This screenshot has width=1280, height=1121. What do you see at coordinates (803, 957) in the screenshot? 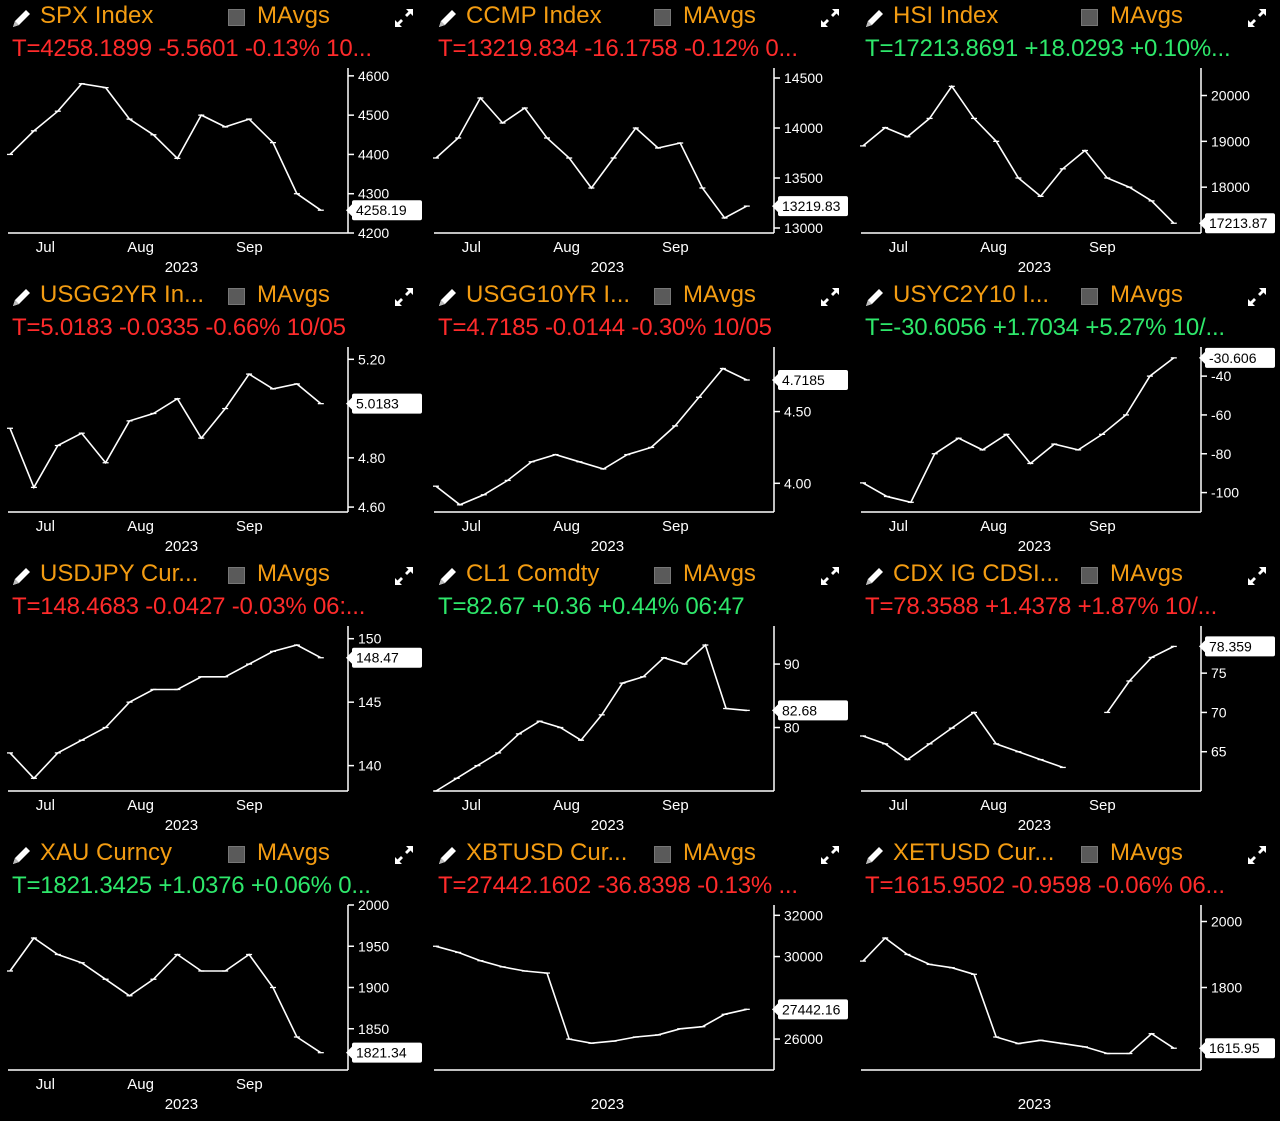
I see `y-tick-label: 30000` at bounding box center [803, 957].